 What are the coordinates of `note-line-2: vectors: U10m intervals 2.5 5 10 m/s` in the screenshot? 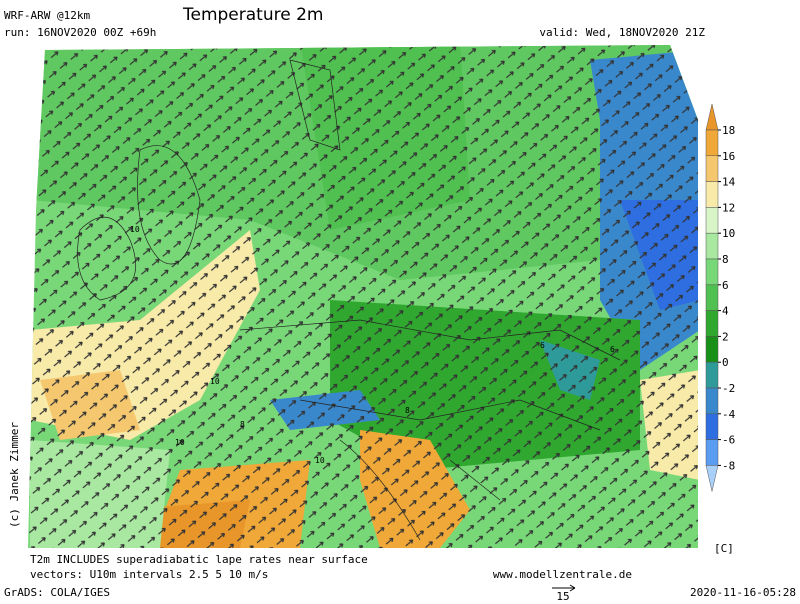 It's located at (149, 574).